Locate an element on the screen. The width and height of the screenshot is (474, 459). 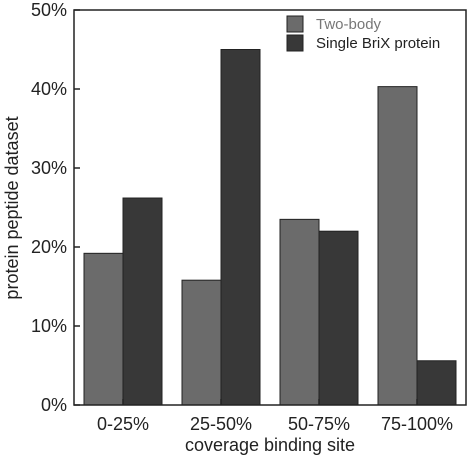
bar-single-brix-protein-50-75- is located at coordinates (338, 318).